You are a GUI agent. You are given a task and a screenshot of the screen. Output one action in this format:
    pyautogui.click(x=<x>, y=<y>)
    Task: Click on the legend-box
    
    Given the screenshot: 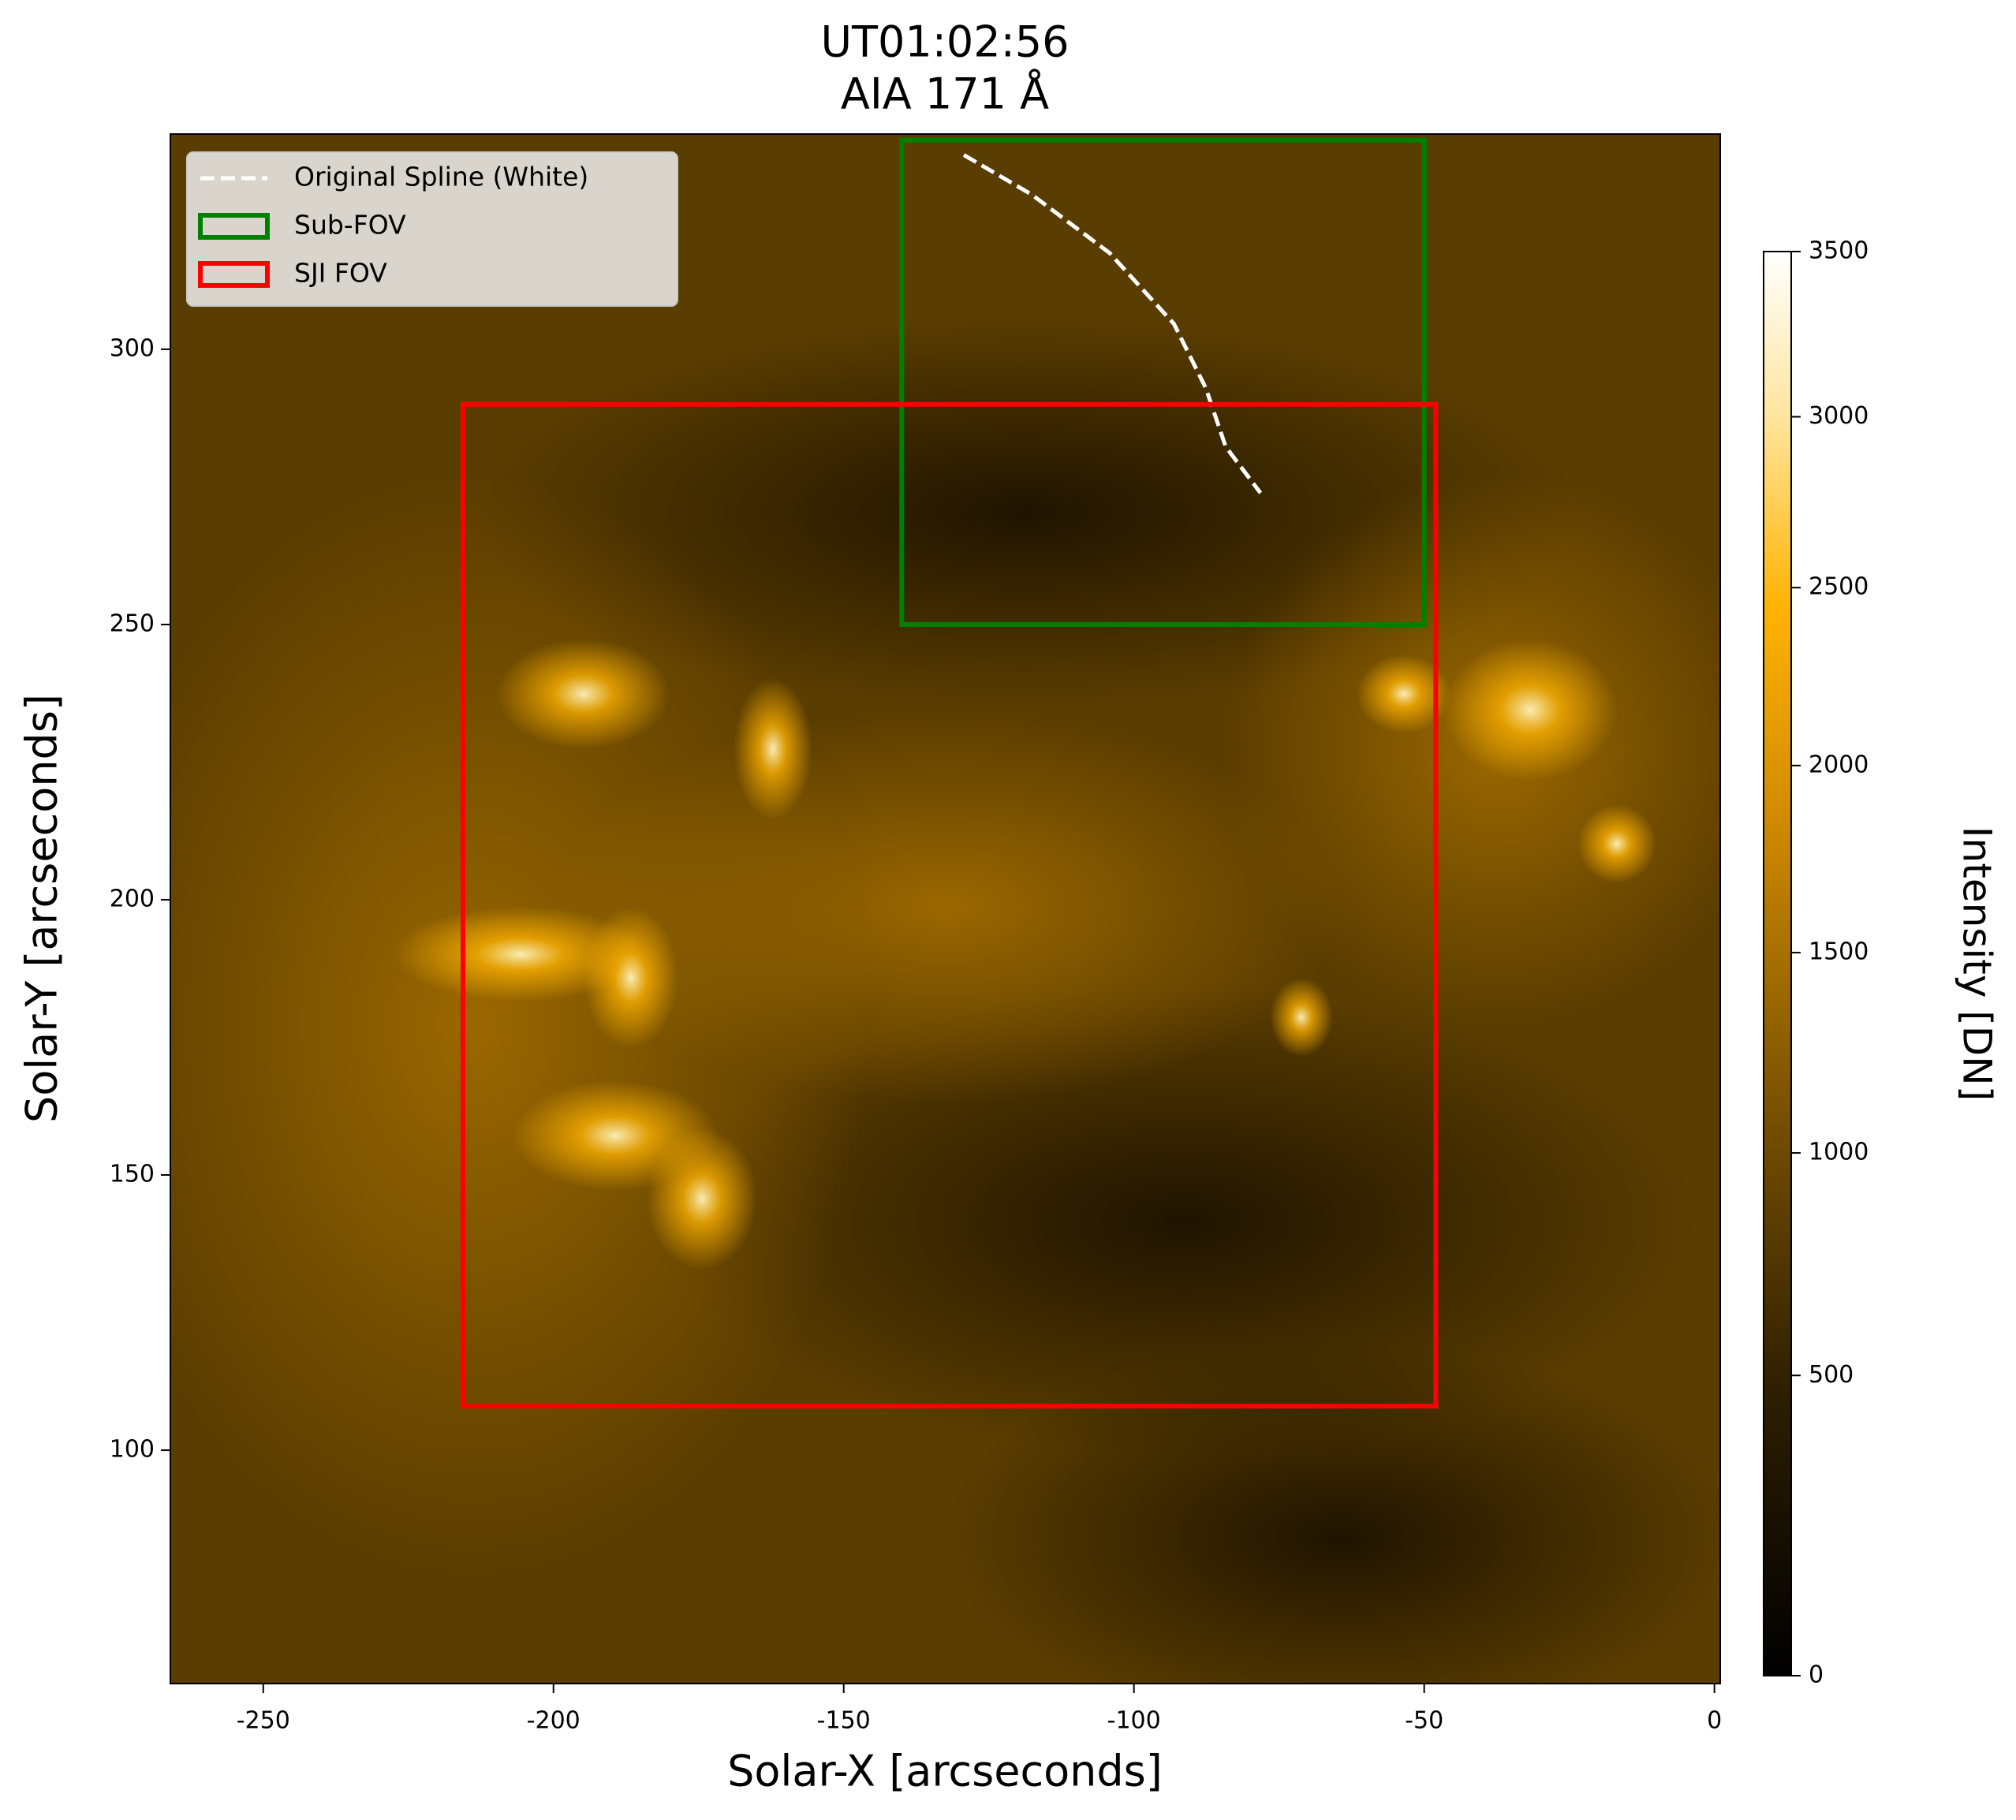 What is the action you would take?
    pyautogui.click(x=432, y=229)
    